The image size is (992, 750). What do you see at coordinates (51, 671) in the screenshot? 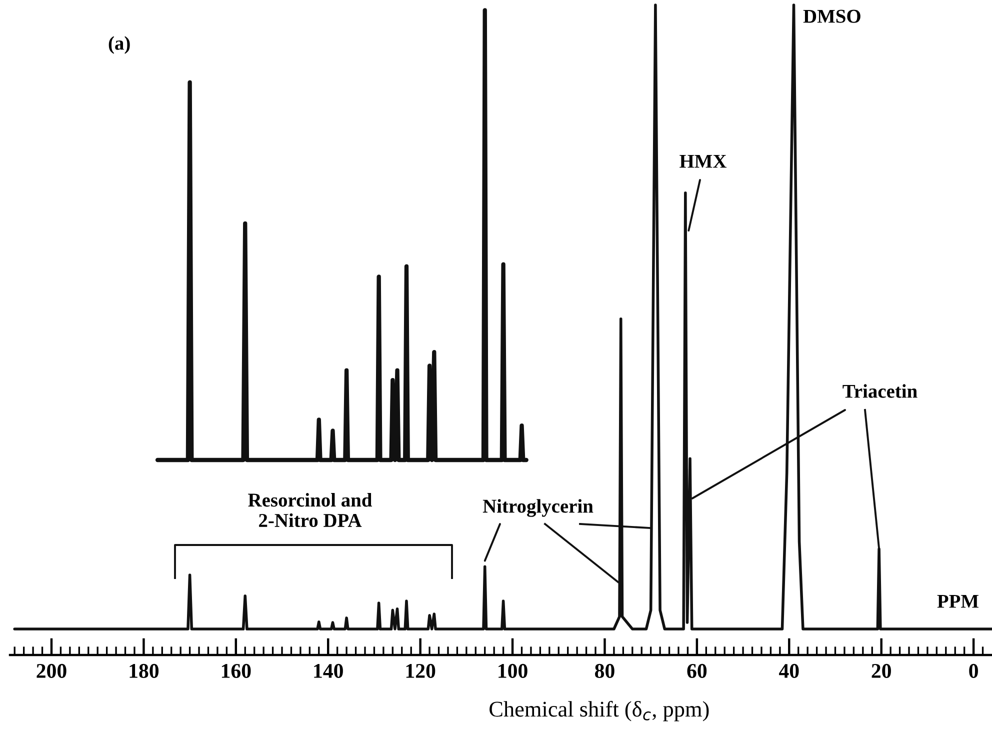
I see `x-tick-label: 200` at bounding box center [51, 671].